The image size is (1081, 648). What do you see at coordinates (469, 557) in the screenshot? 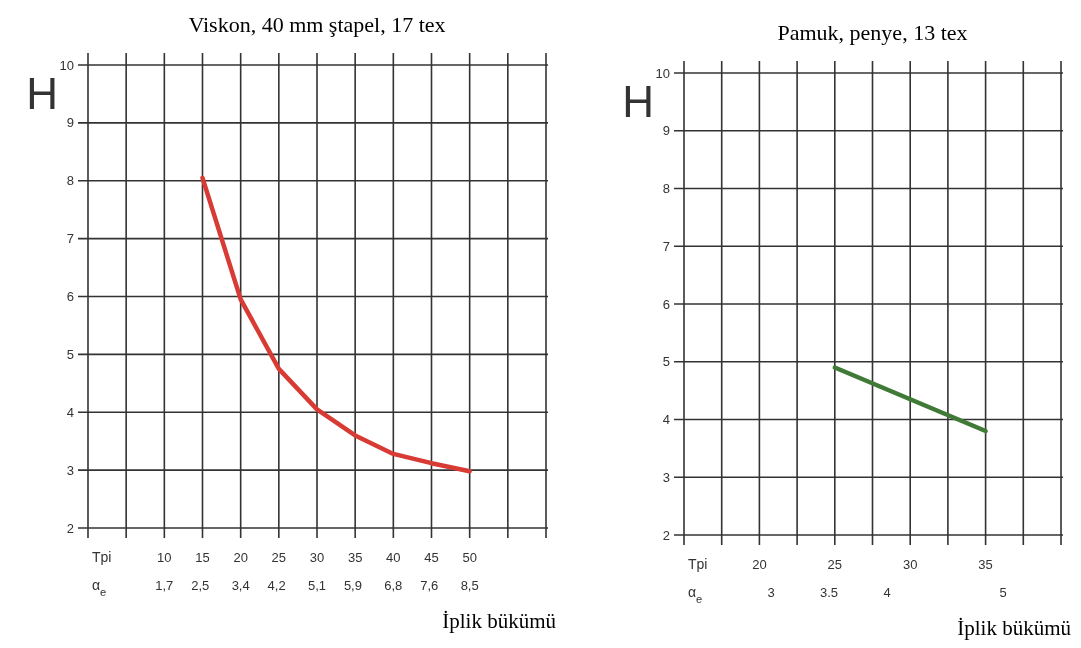
I see `x-tick-label: 50` at bounding box center [469, 557].